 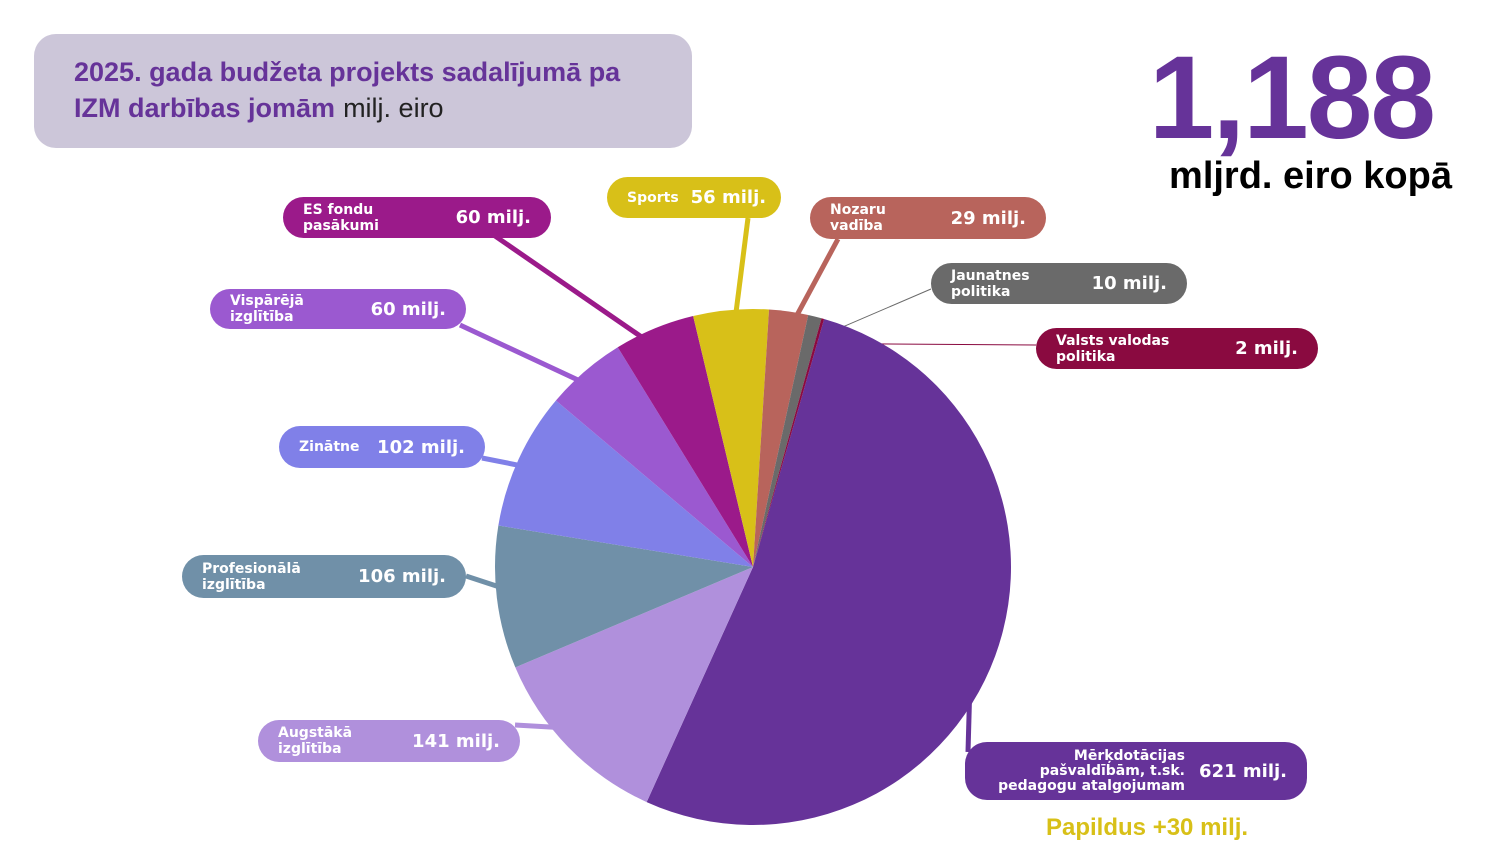 I want to click on leader-line, so click(x=579, y=294).